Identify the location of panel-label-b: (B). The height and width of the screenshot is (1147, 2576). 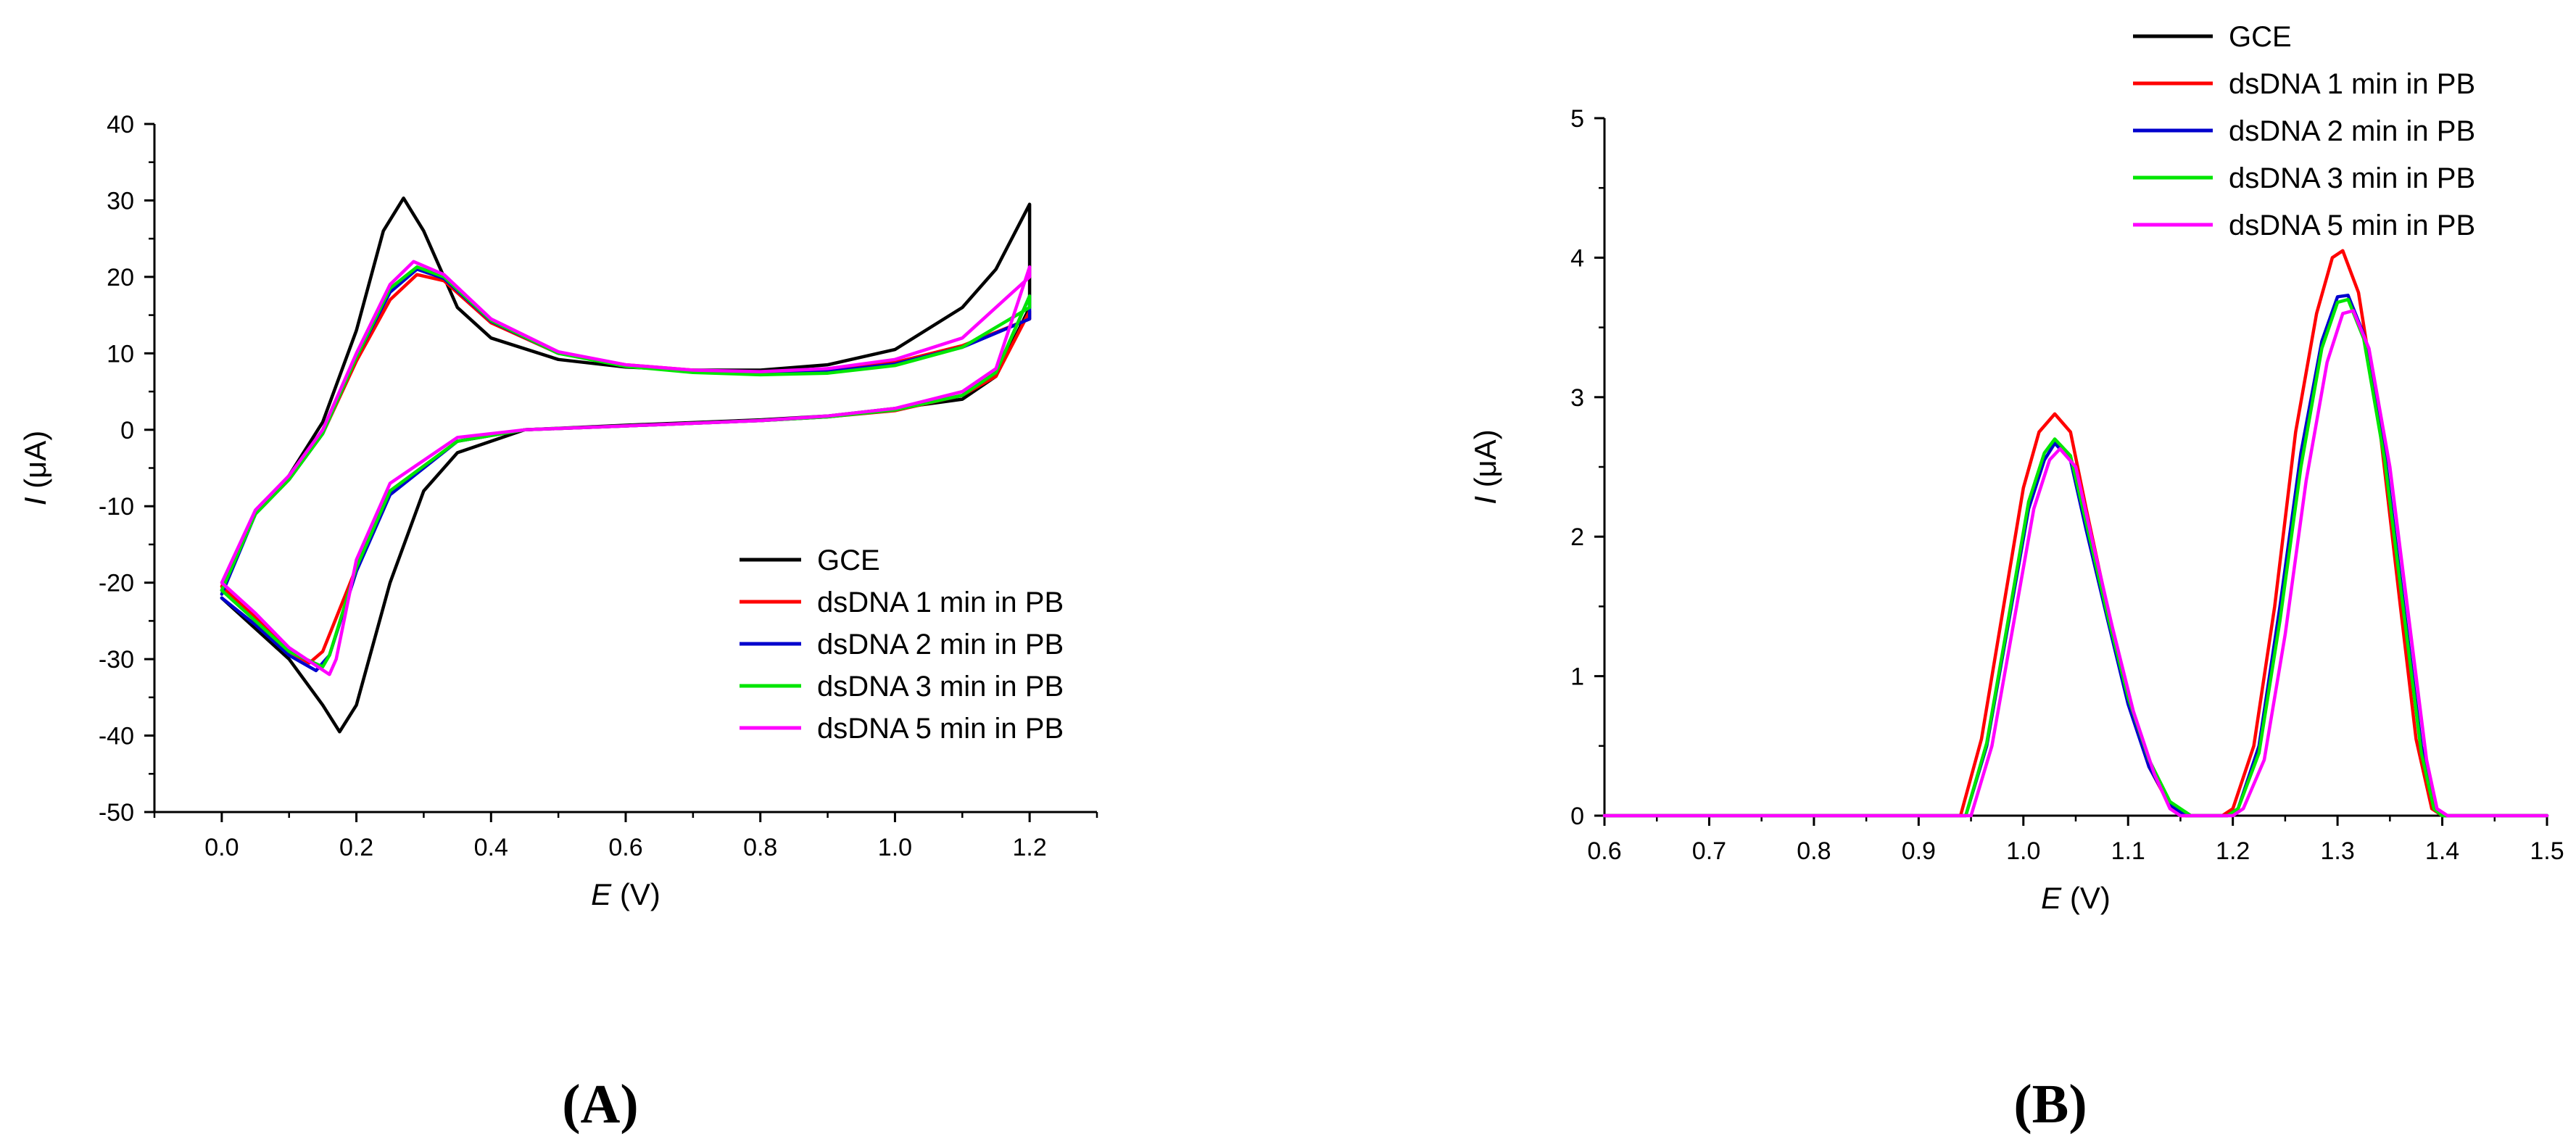
(2050, 1104).